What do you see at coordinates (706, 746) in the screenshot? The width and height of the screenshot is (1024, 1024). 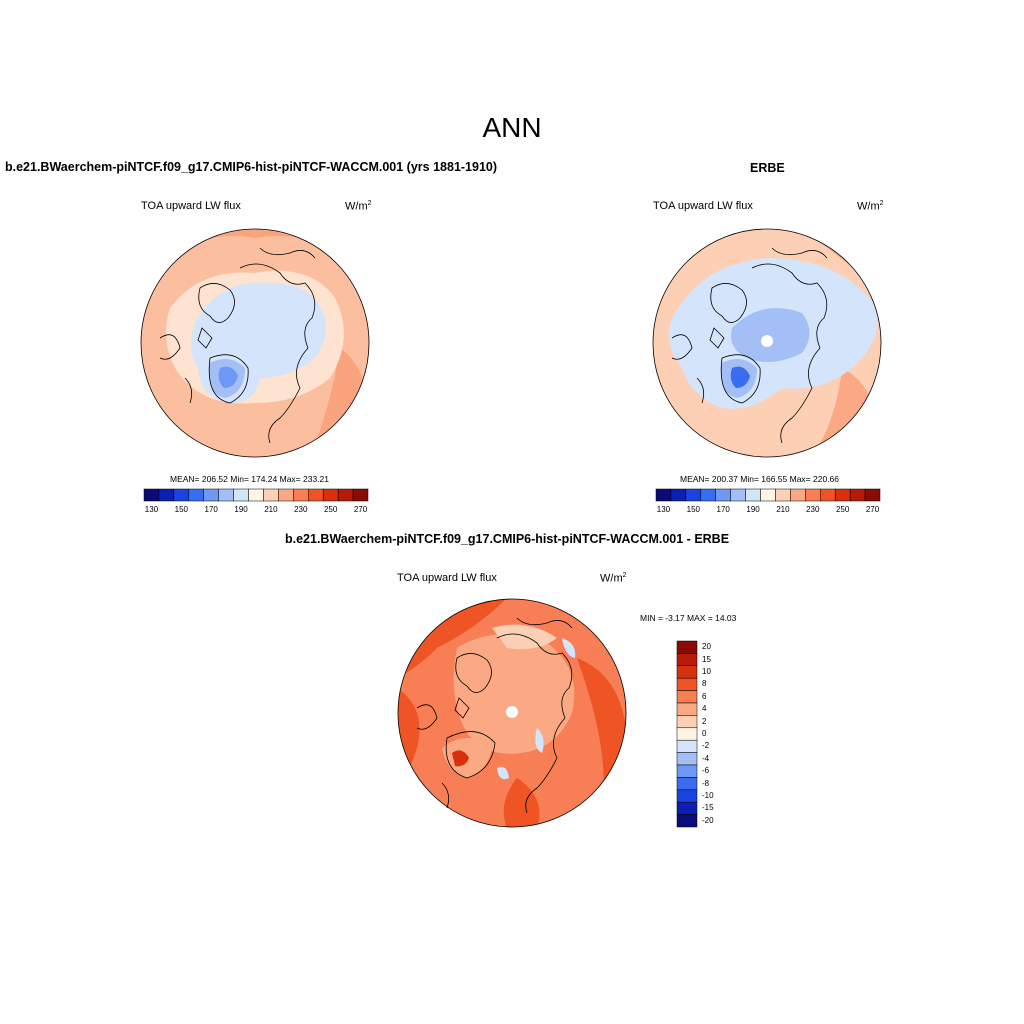 I see `colorbar-diff-tick-label: -2` at bounding box center [706, 746].